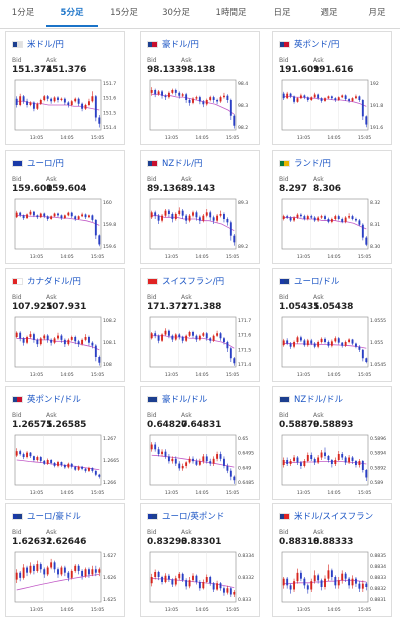 Image resolution: width=400 pixels, height=617 pixels. I want to click on pair-name-link: スイスフラン/円, so click(193, 282).